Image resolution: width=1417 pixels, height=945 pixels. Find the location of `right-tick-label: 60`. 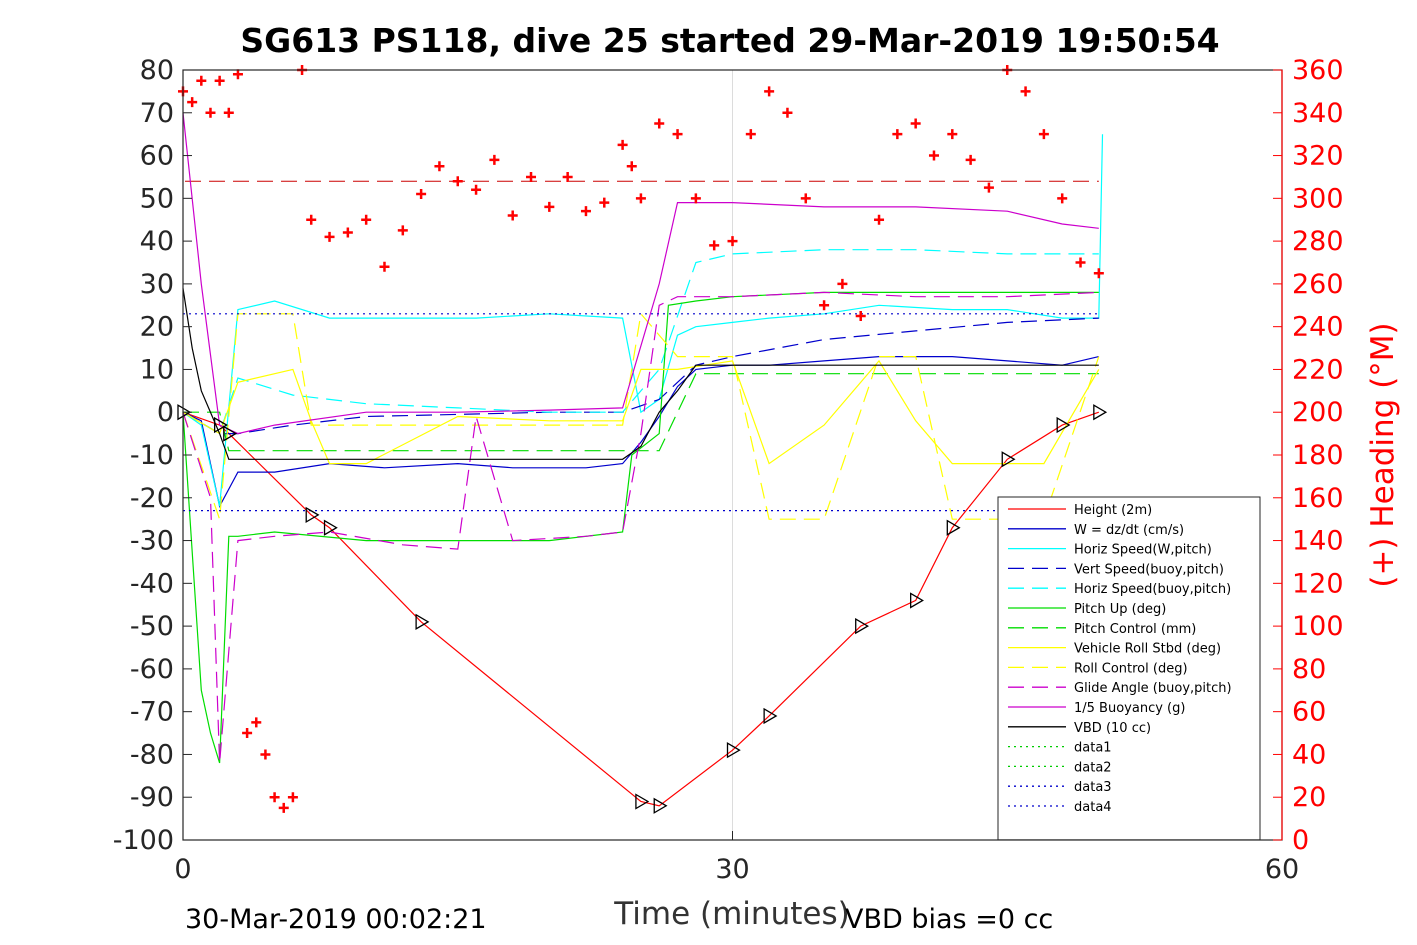

right-tick-label: 60 is located at coordinates (1309, 712).